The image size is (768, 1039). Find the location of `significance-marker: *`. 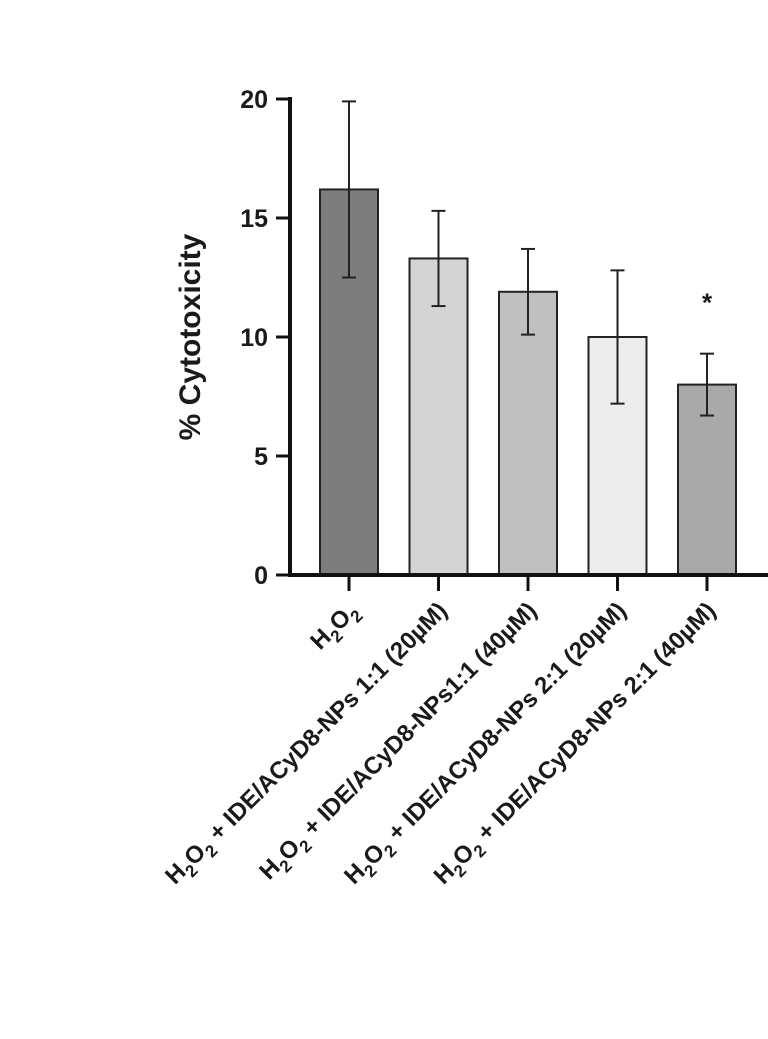

significance-marker: * is located at coordinates (707, 303).